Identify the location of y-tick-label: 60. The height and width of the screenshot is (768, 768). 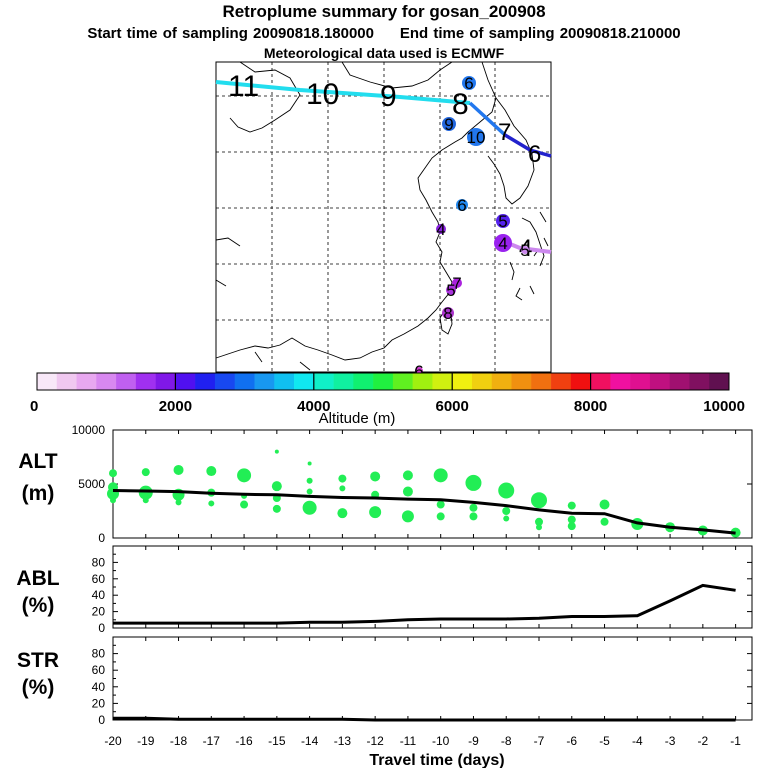
(99, 670).